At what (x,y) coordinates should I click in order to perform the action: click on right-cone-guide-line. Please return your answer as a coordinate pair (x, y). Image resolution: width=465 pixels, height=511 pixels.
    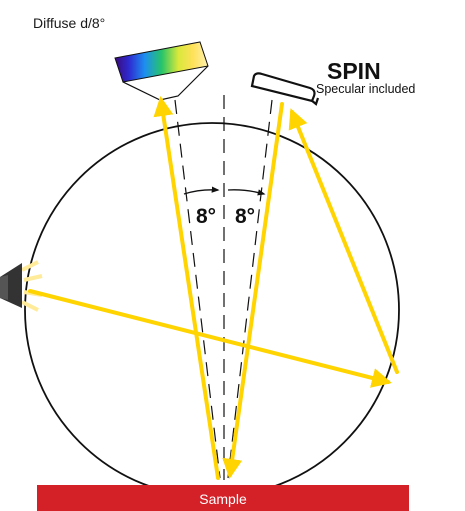
    Looking at the image, I should click on (250, 289).